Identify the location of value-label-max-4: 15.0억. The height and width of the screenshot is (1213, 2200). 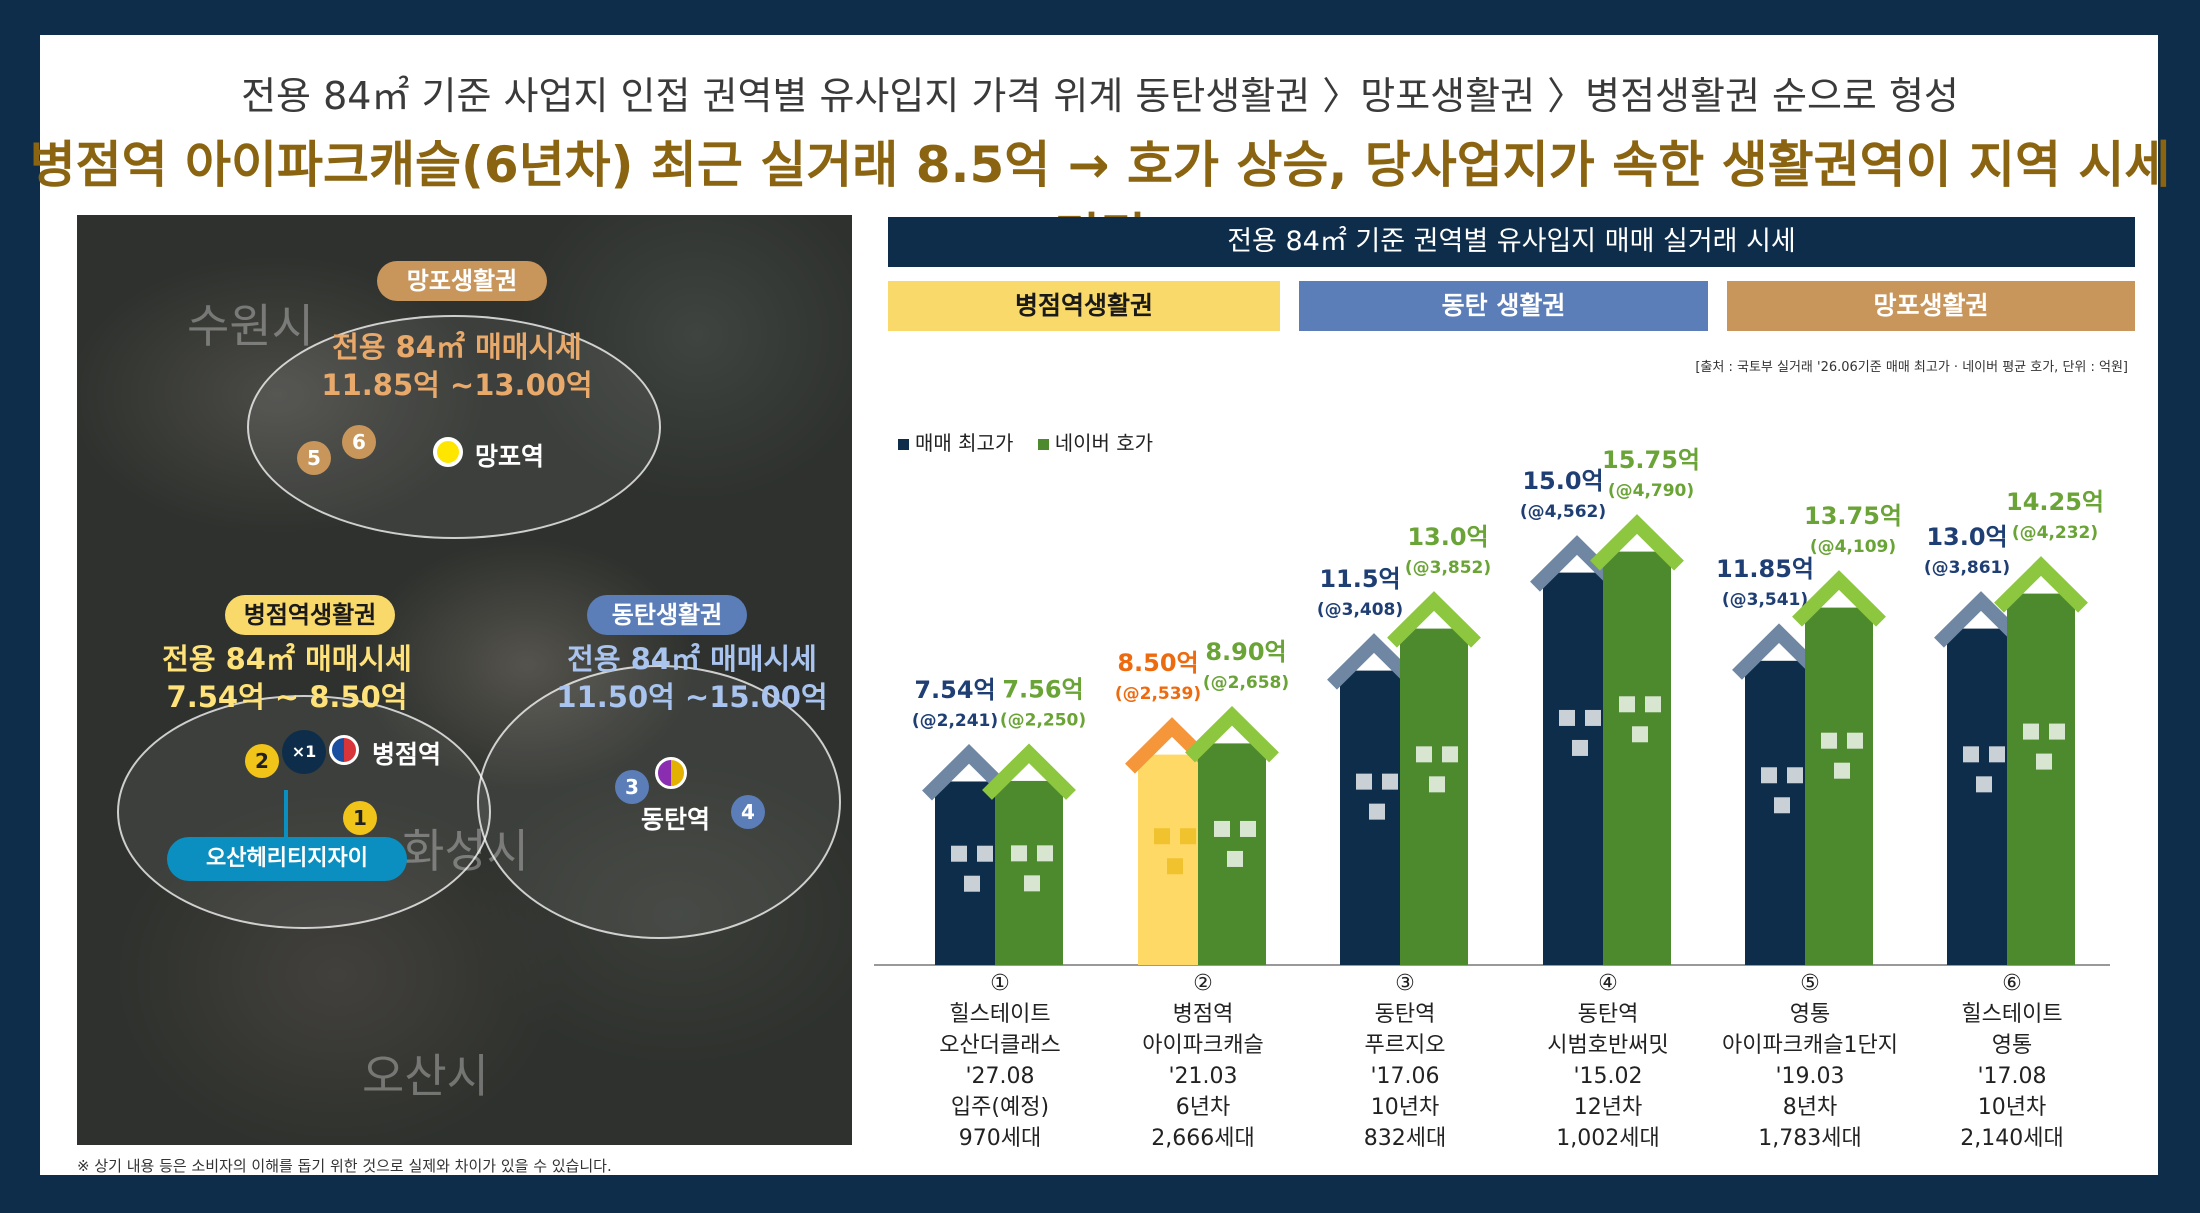
(1562, 481).